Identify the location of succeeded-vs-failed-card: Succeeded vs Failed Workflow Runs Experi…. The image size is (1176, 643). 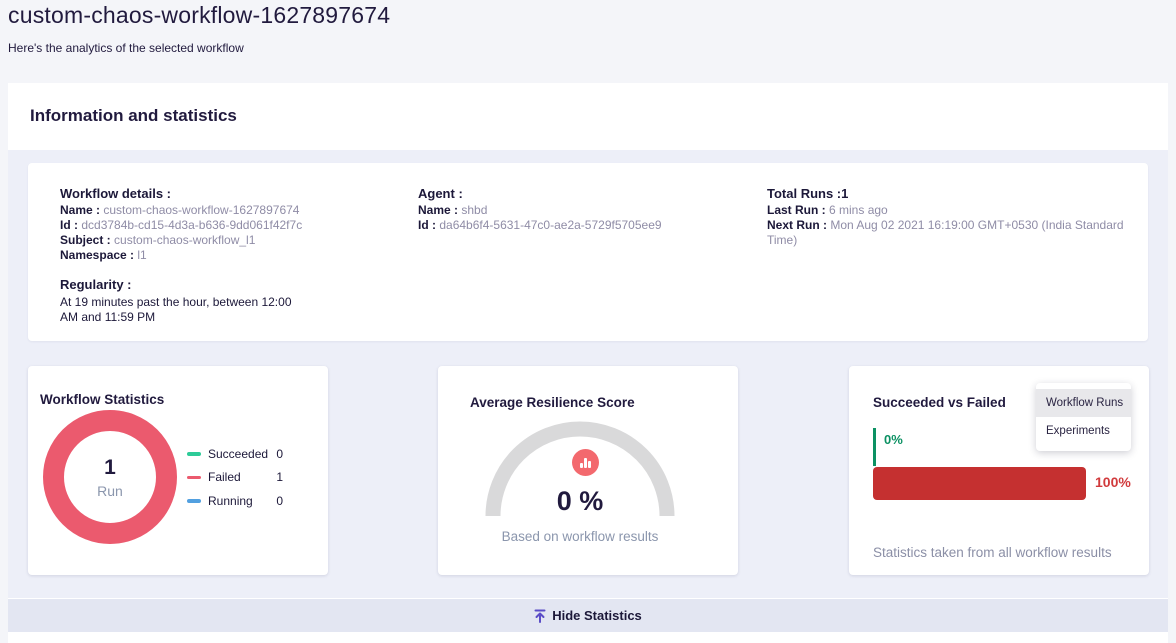
(999, 470).